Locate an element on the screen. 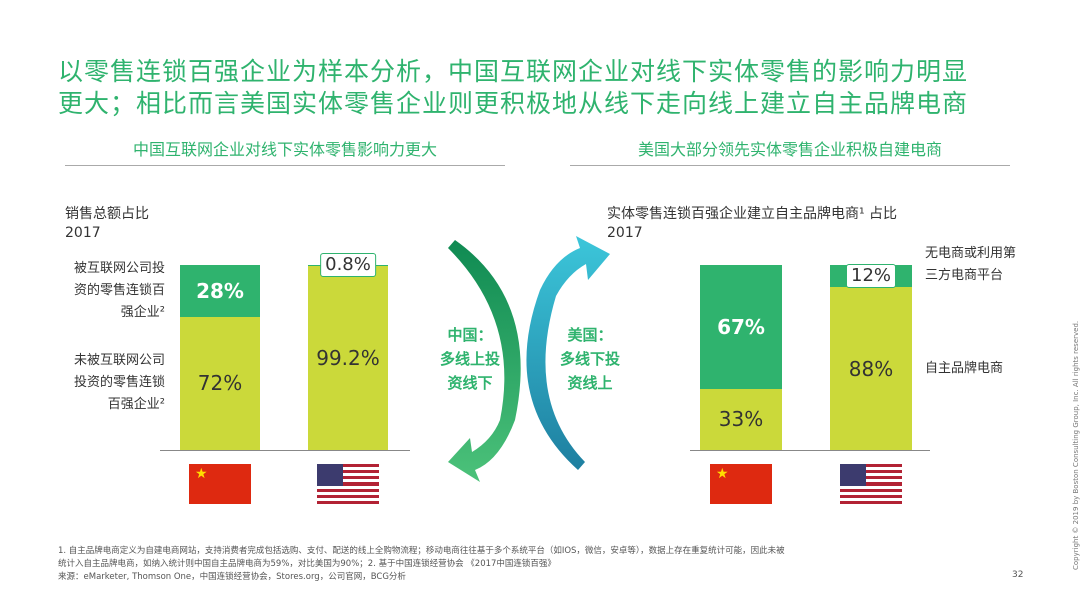  arrow-label: 多线上投 is located at coordinates (469, 359).